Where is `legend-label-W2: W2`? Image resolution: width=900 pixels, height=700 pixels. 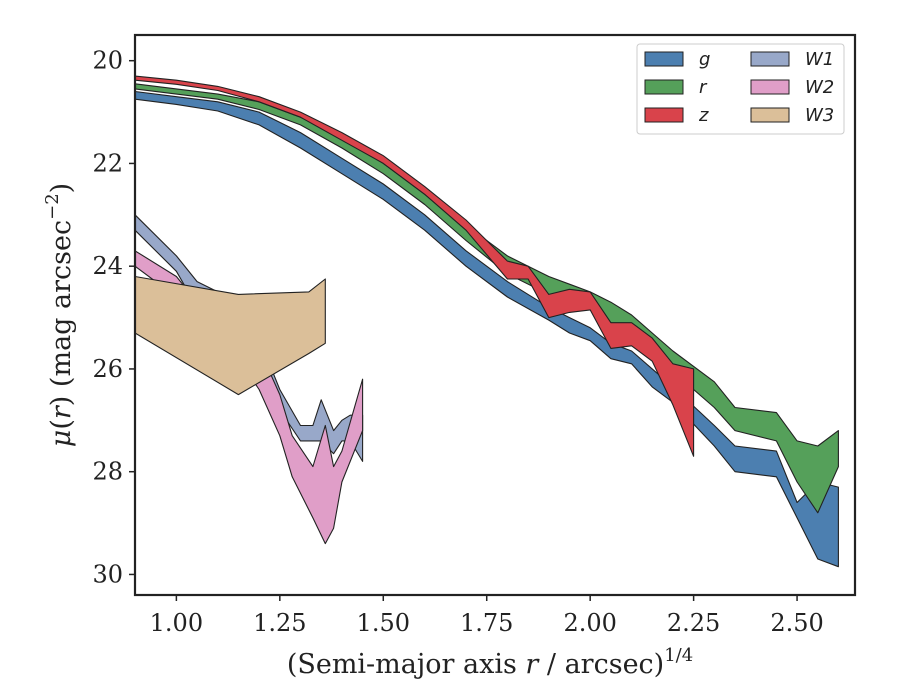 legend-label-W2: W2 is located at coordinates (819, 87).